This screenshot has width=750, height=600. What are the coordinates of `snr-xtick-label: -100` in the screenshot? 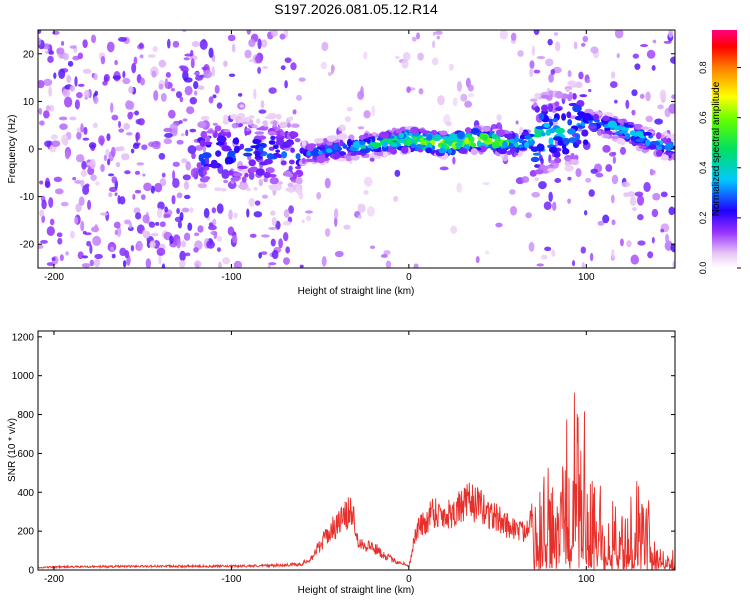 It's located at (231, 579).